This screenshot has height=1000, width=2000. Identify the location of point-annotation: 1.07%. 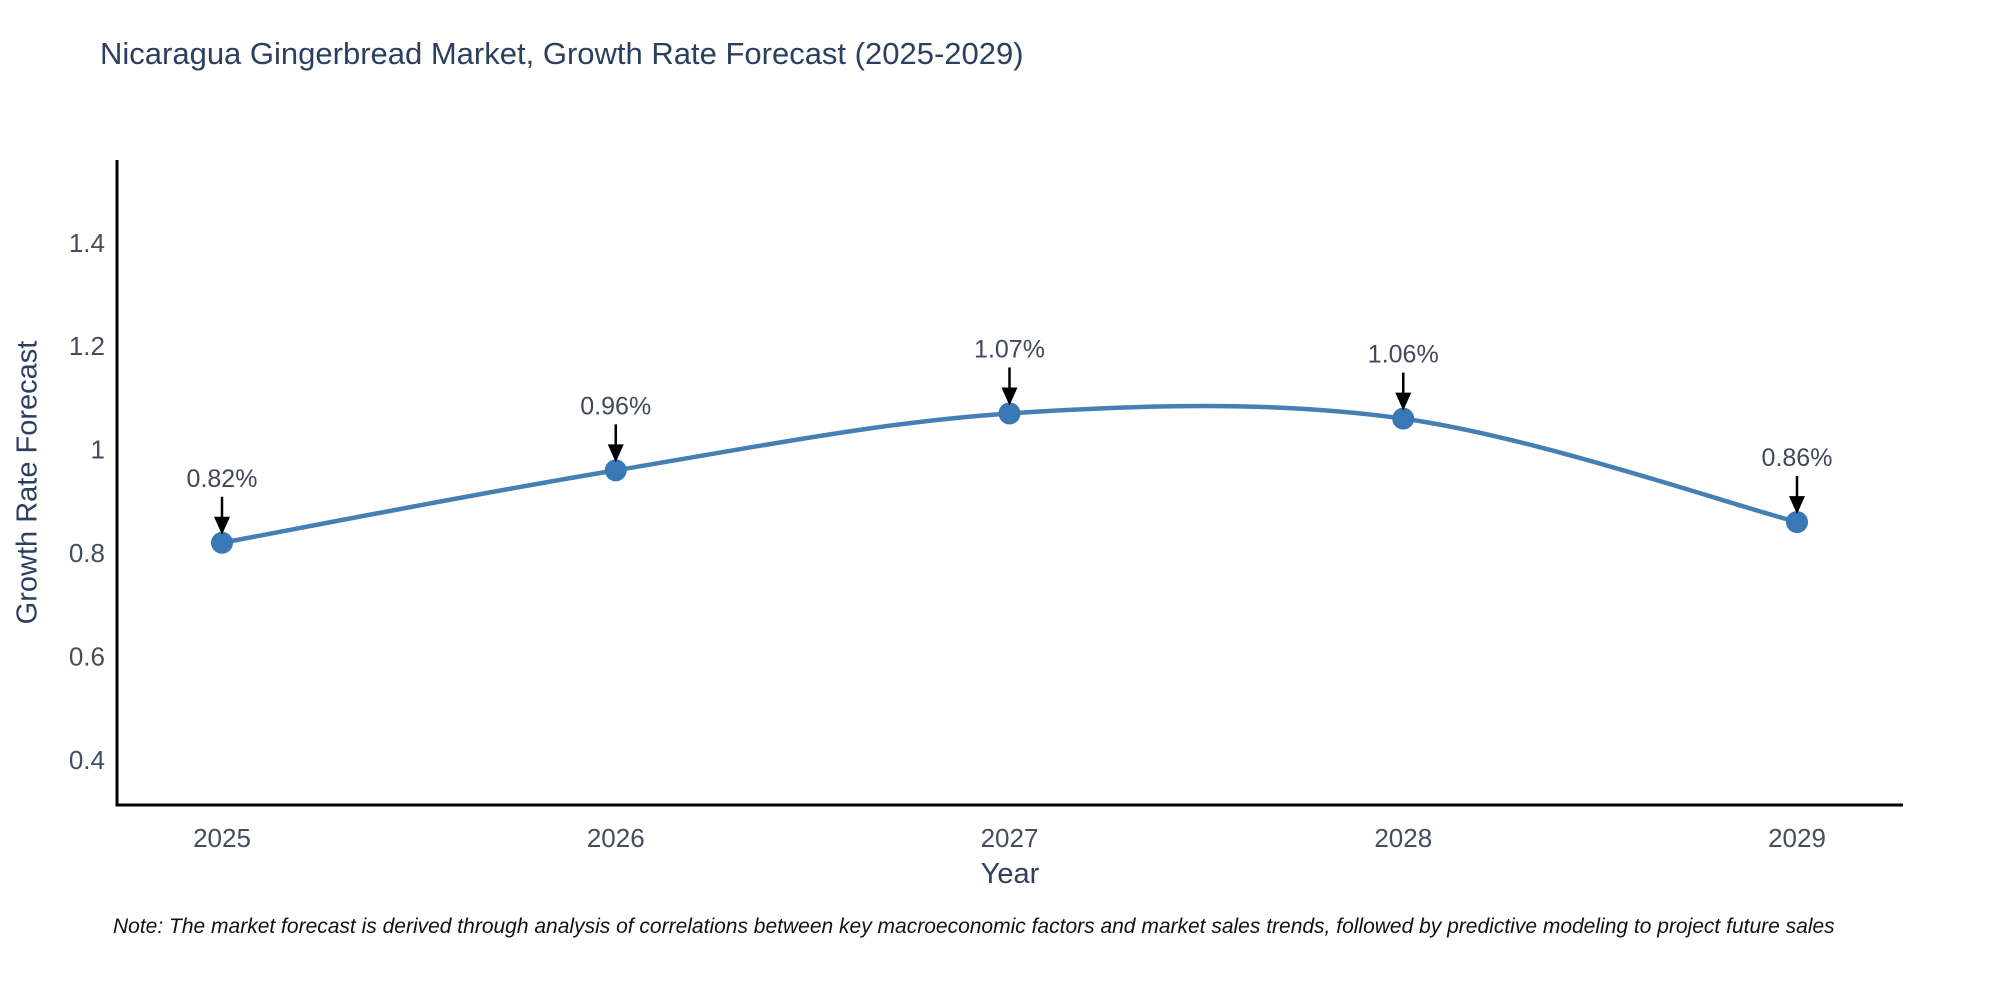
(1009, 349).